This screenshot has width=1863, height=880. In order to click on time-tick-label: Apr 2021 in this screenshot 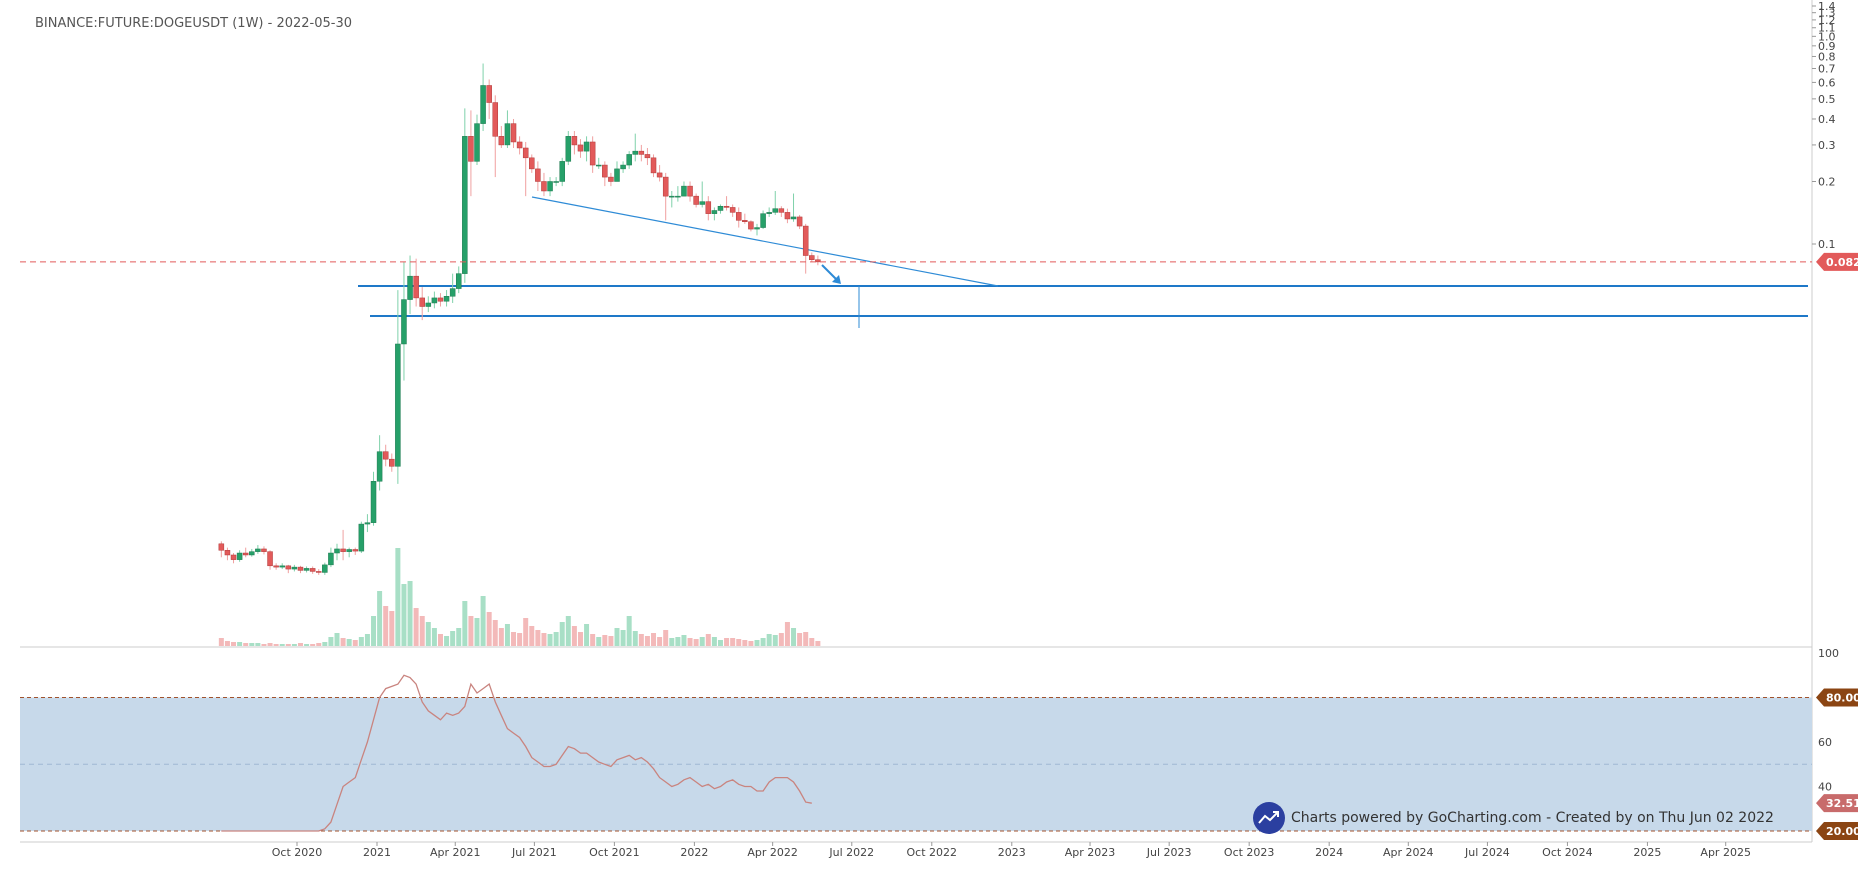, I will do `click(455, 852)`.